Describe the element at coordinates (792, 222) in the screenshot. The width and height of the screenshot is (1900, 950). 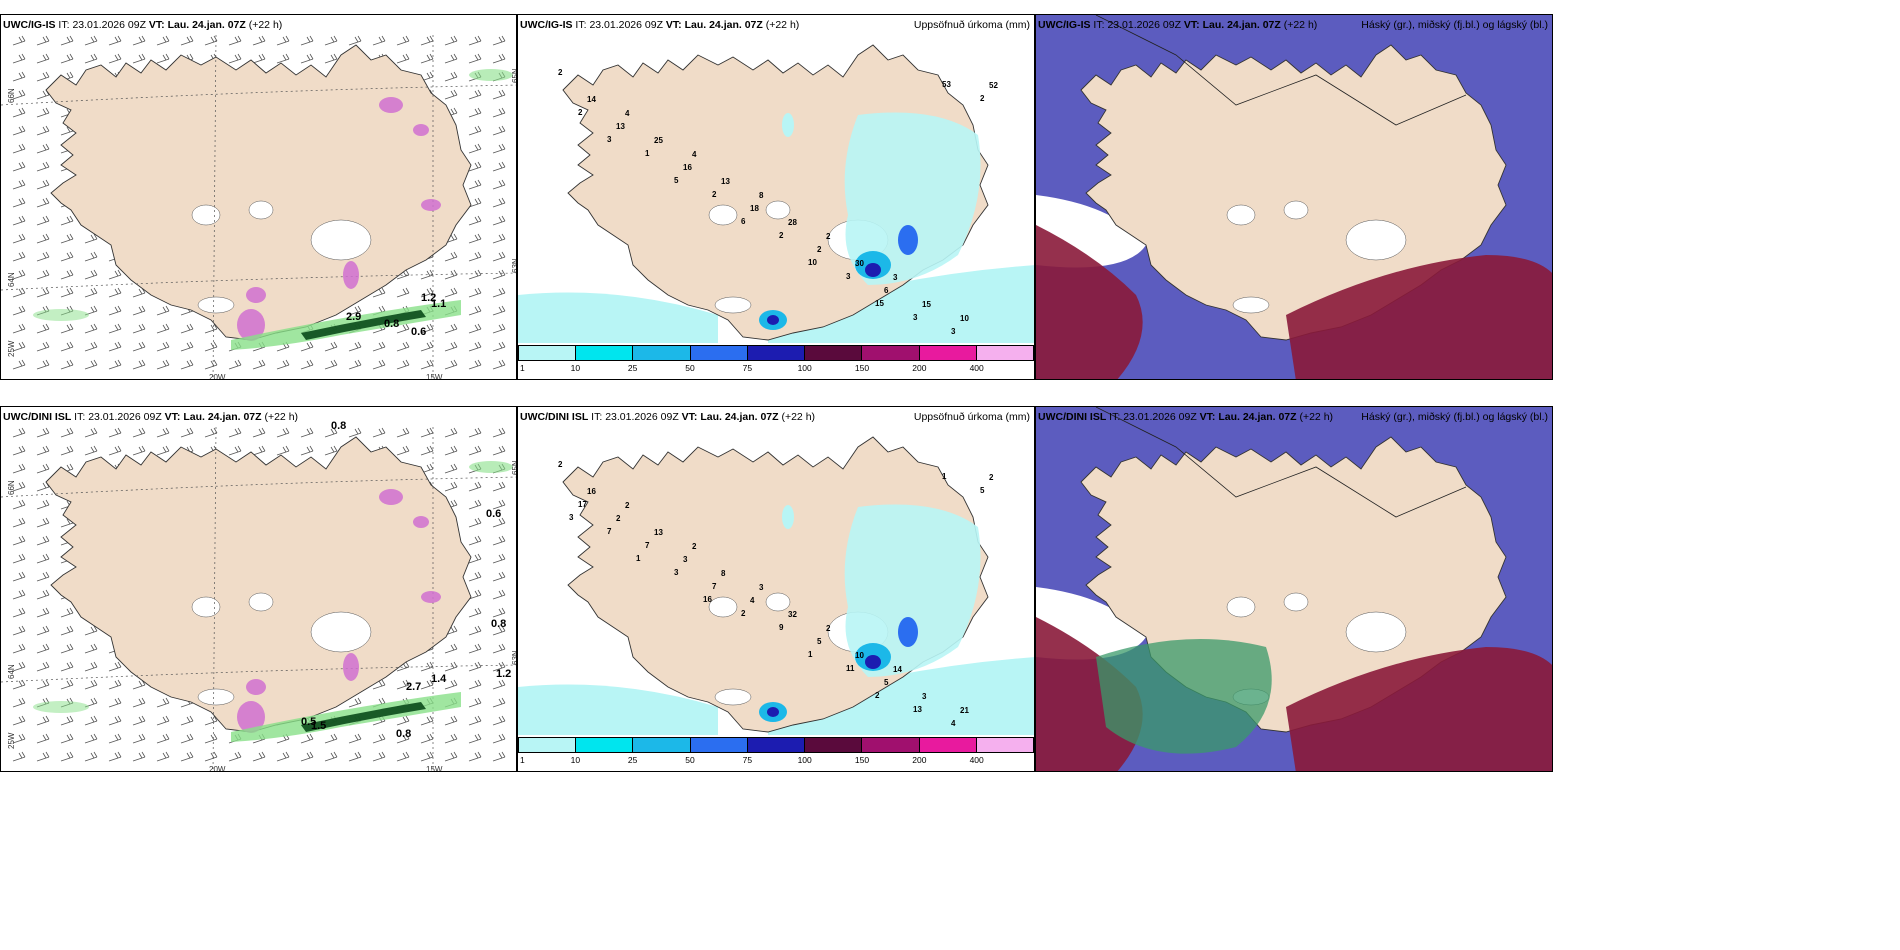
I see `precip-value-label: 28` at that location.